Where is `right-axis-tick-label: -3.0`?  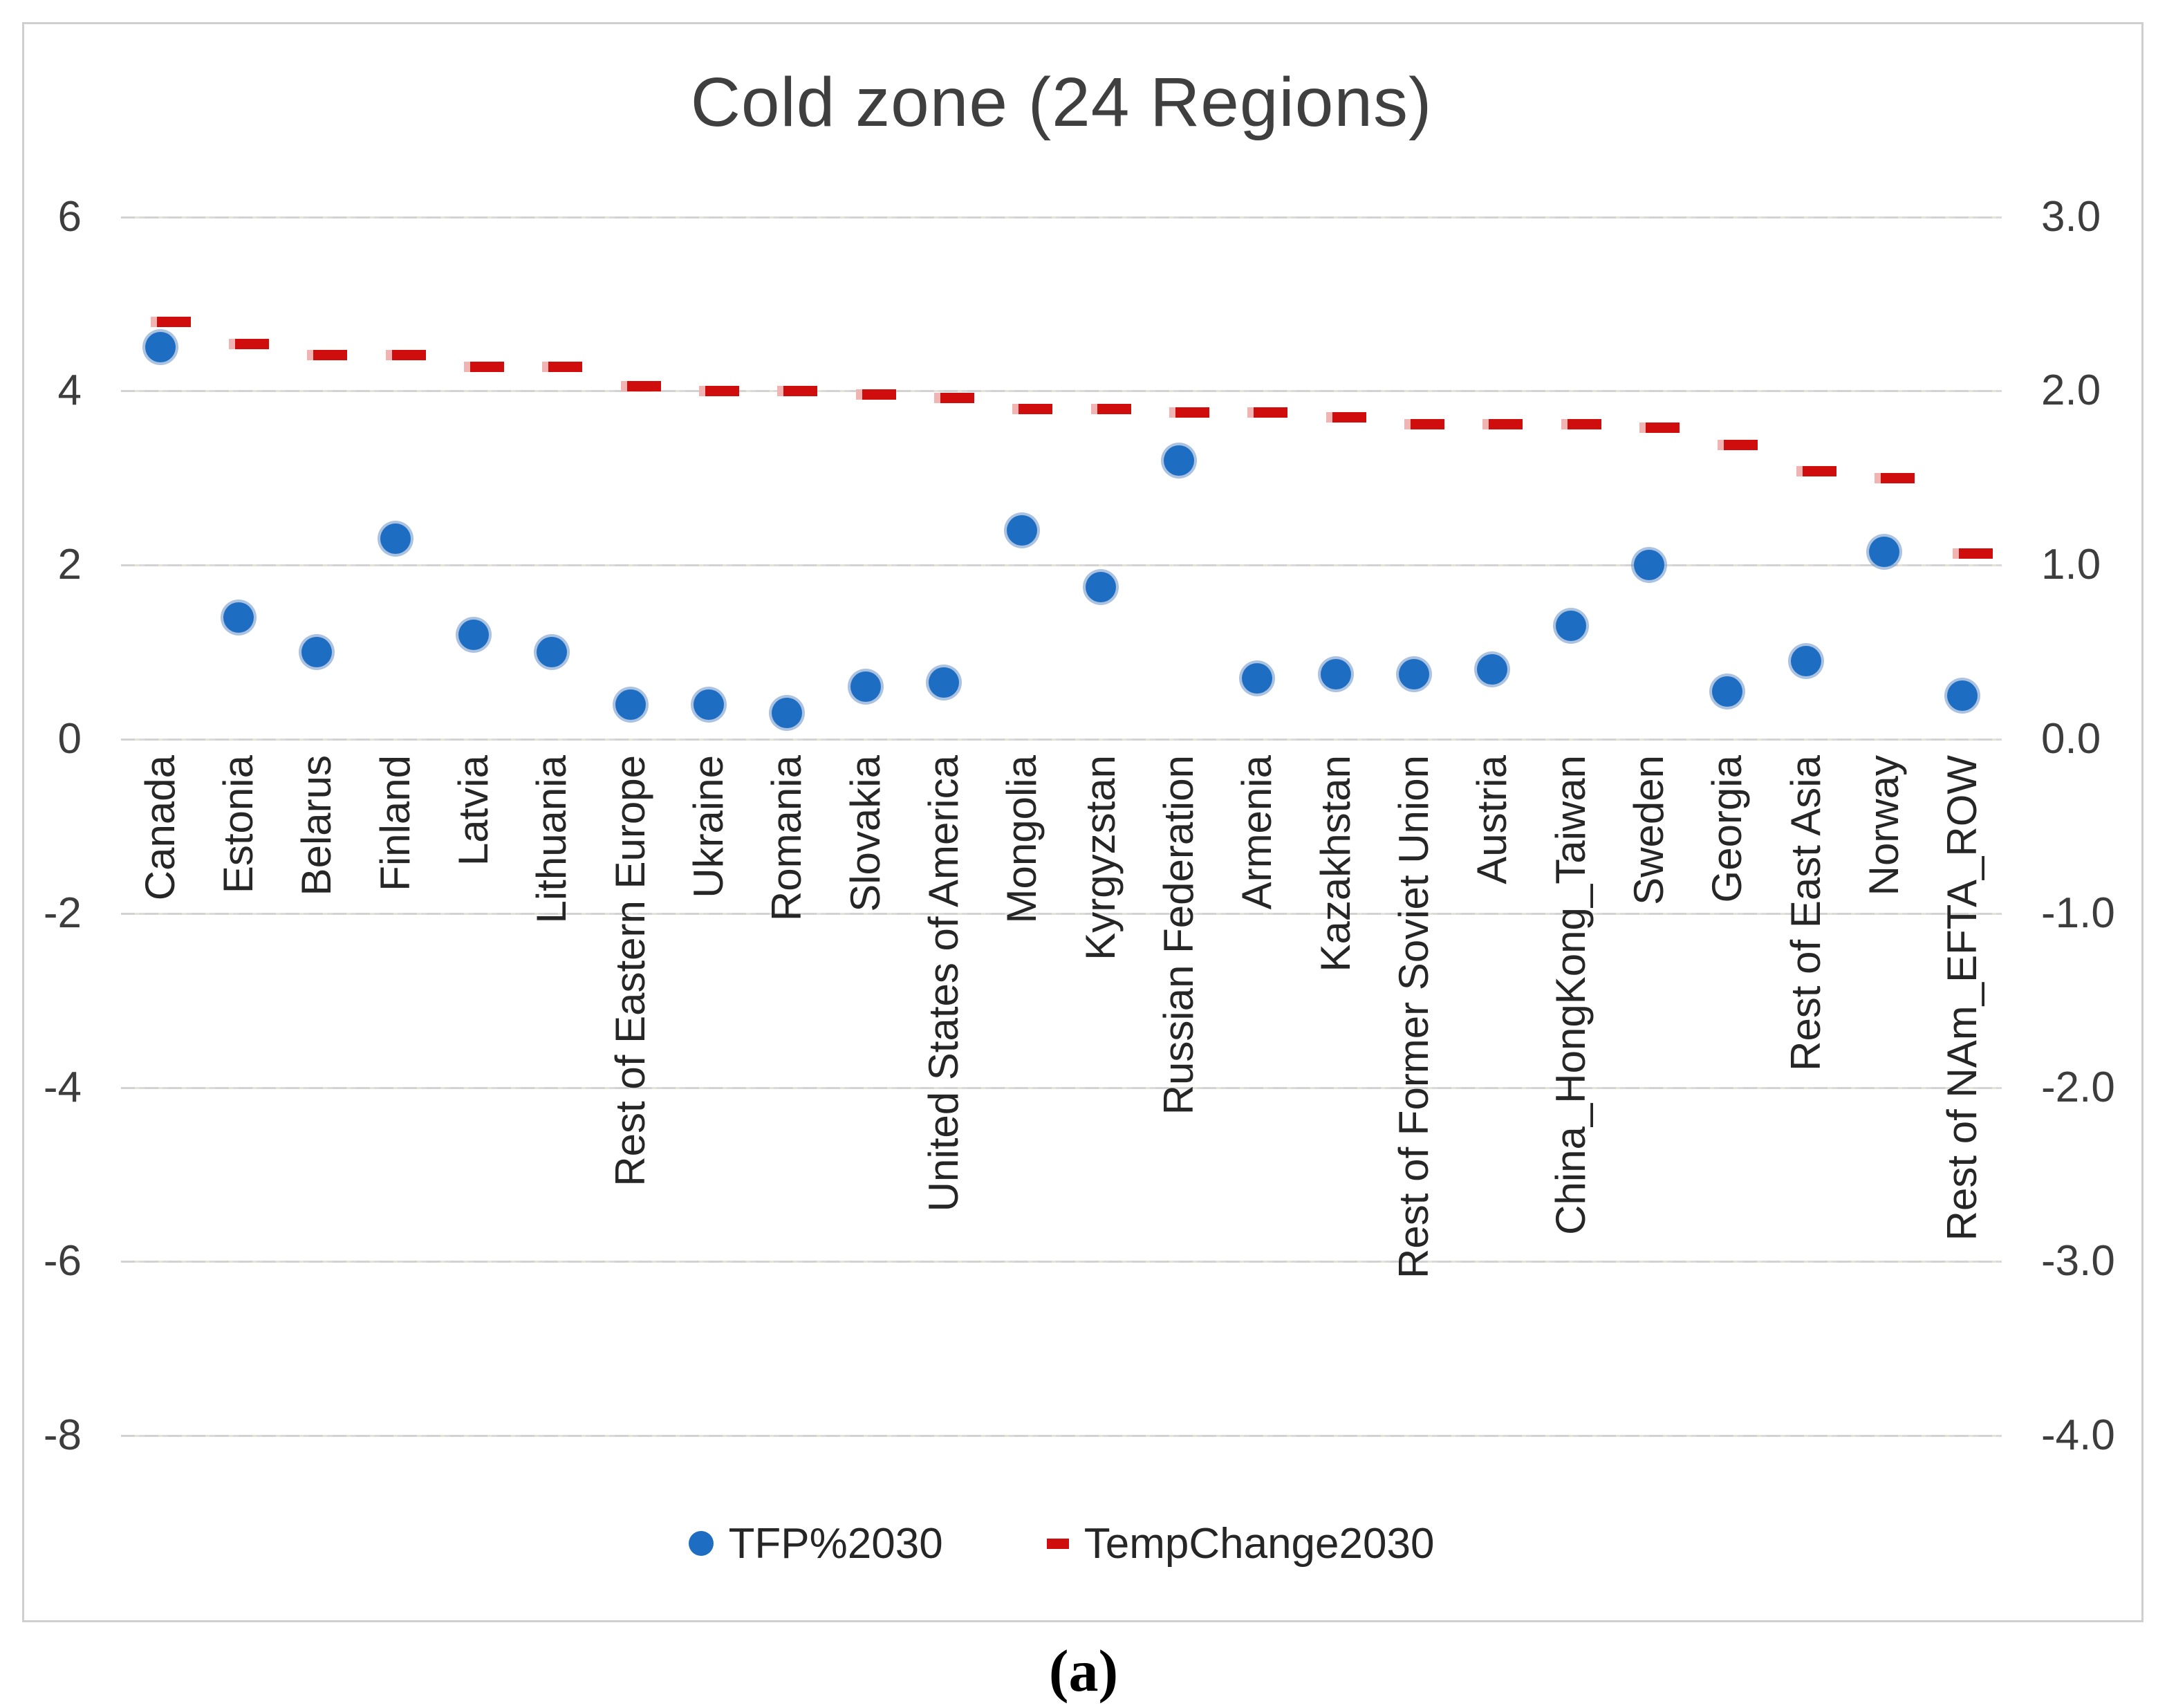 right-axis-tick-label: -3.0 is located at coordinates (2078, 1261).